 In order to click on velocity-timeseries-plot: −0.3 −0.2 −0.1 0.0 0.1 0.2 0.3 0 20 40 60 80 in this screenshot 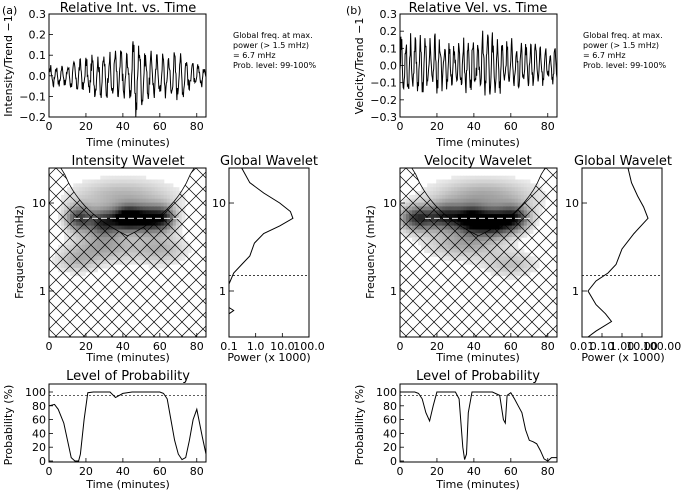, I will do `click(464, 70)`.